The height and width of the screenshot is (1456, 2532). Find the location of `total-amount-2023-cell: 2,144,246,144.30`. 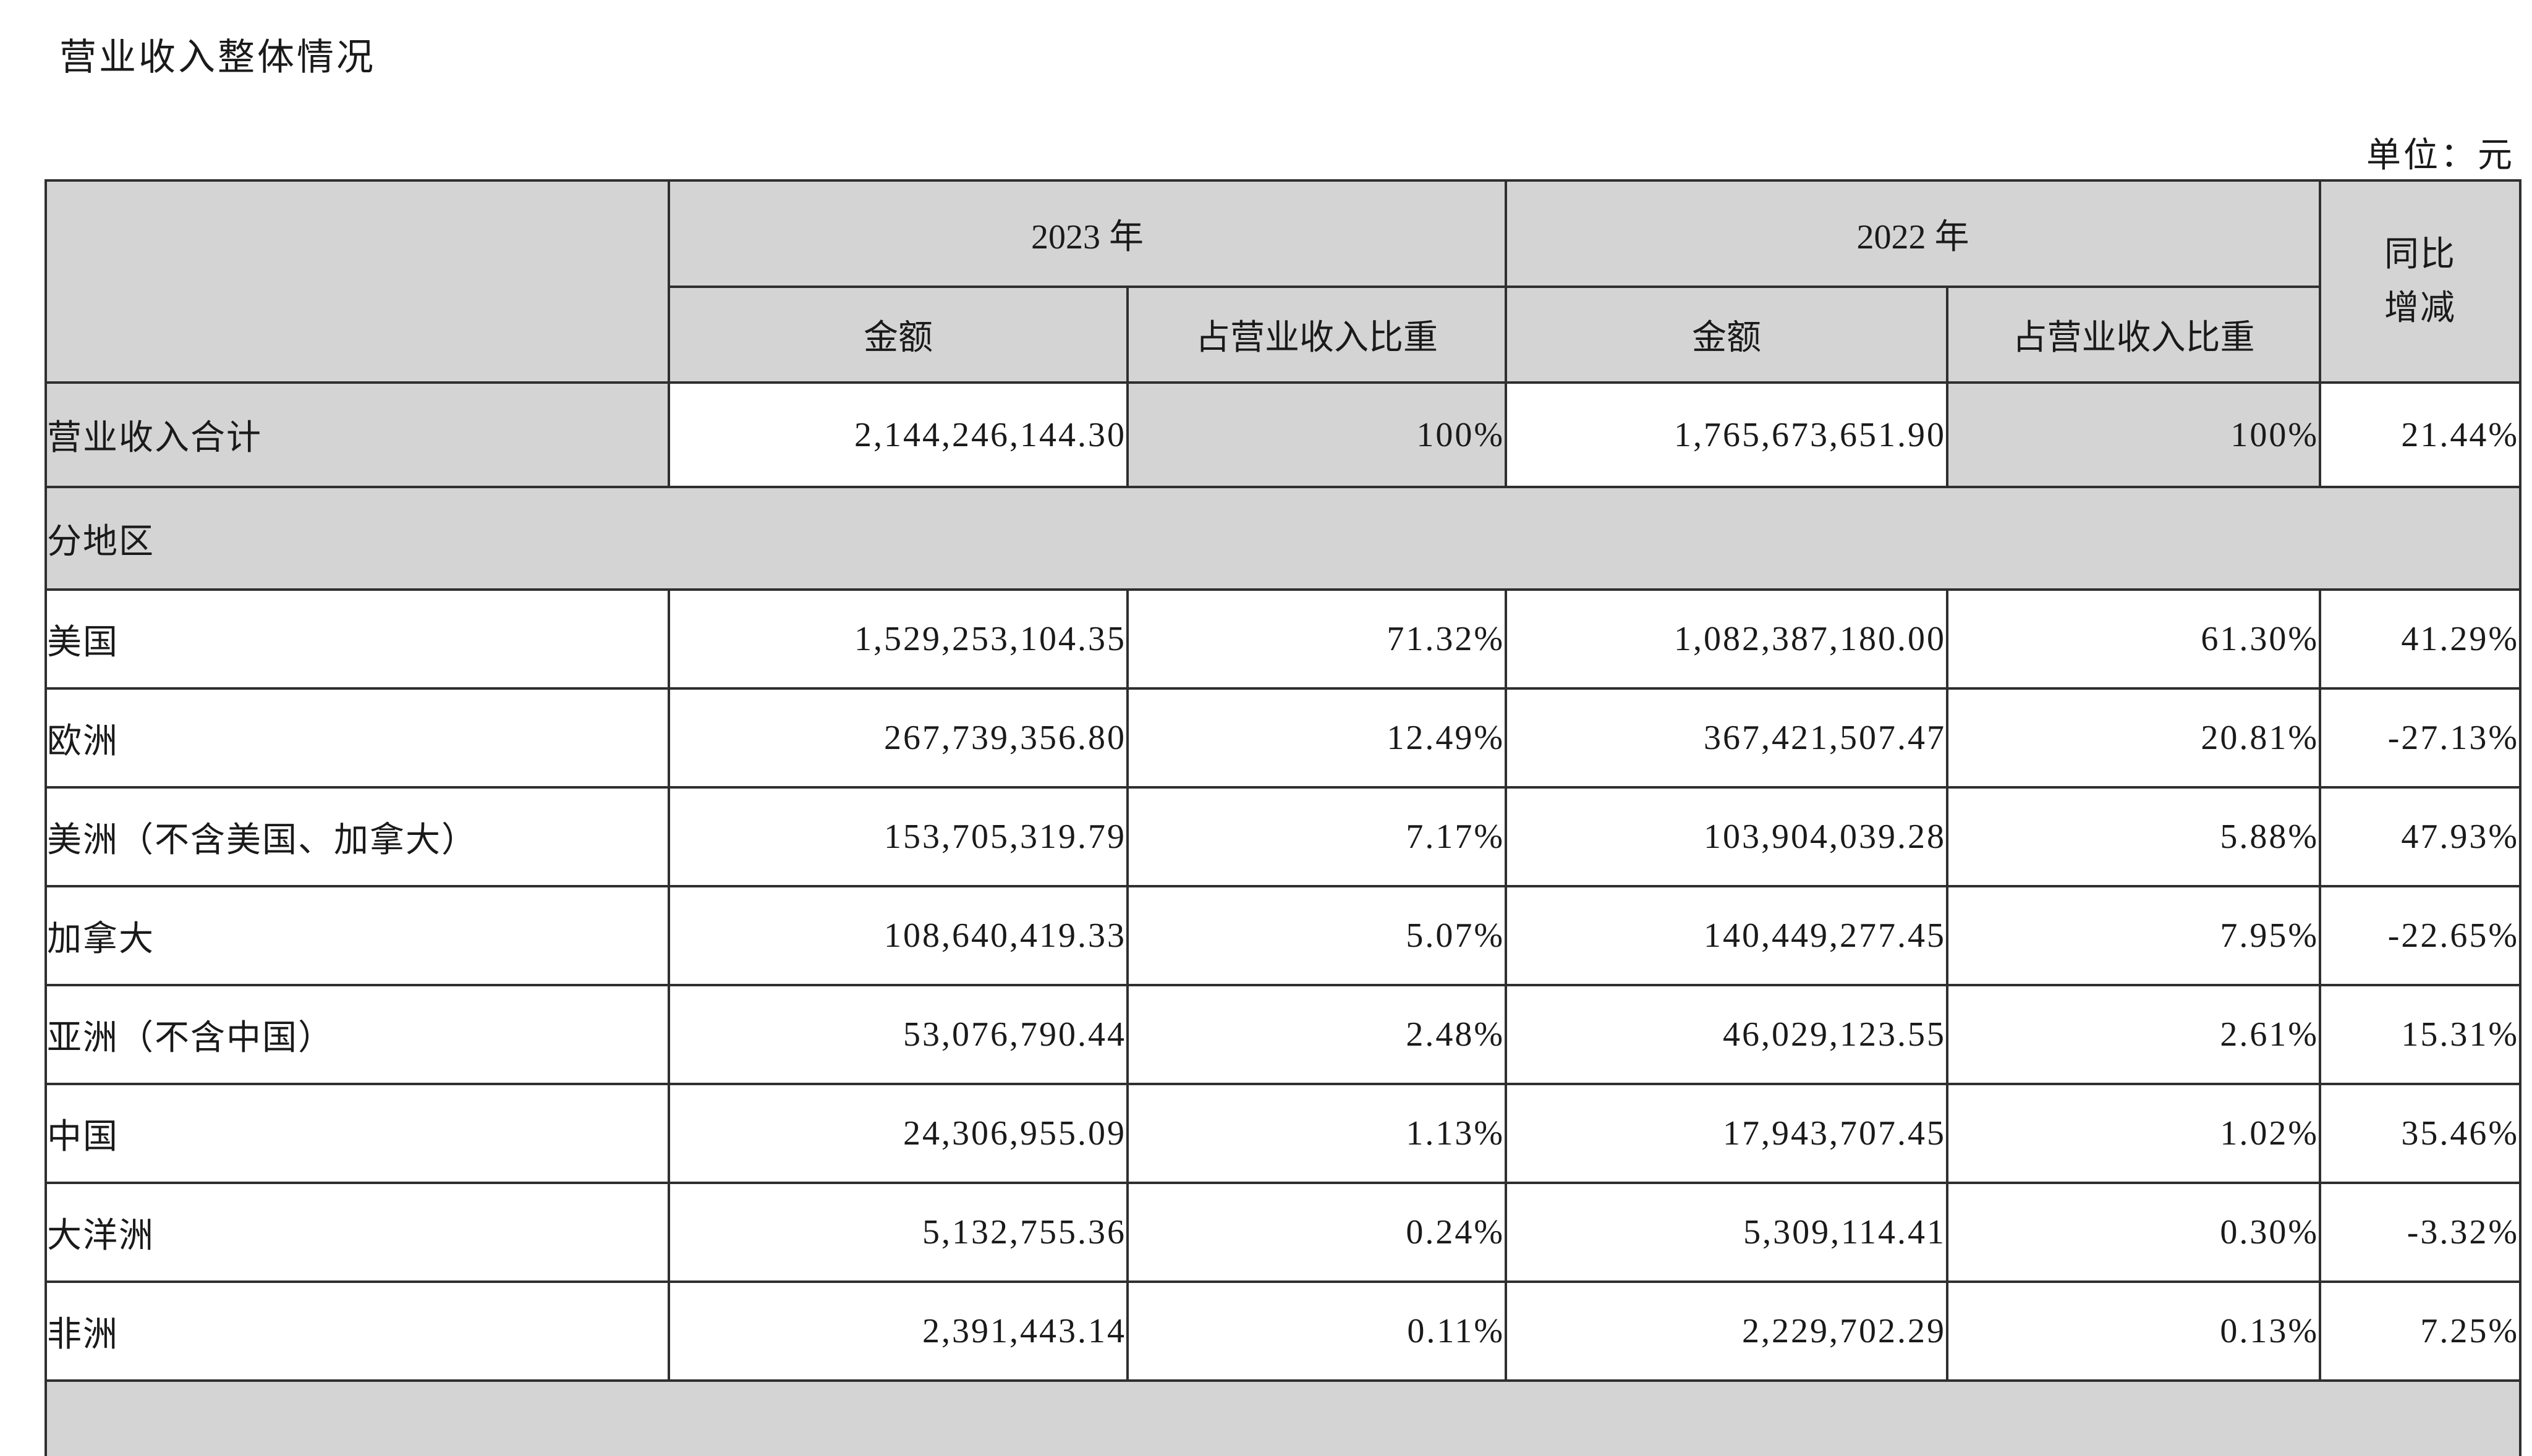

total-amount-2023-cell: 2,144,246,144.30 is located at coordinates (898, 434).